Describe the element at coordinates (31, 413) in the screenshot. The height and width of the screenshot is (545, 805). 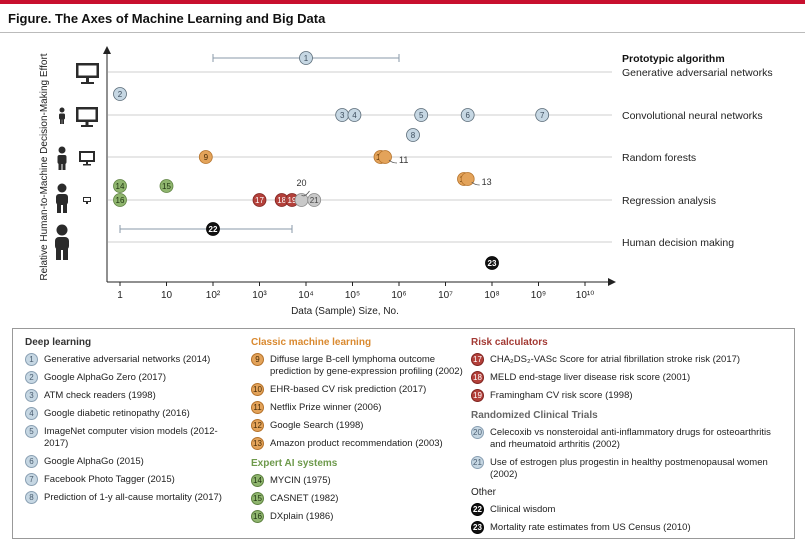
I see `legend-number-badge: 4` at that location.